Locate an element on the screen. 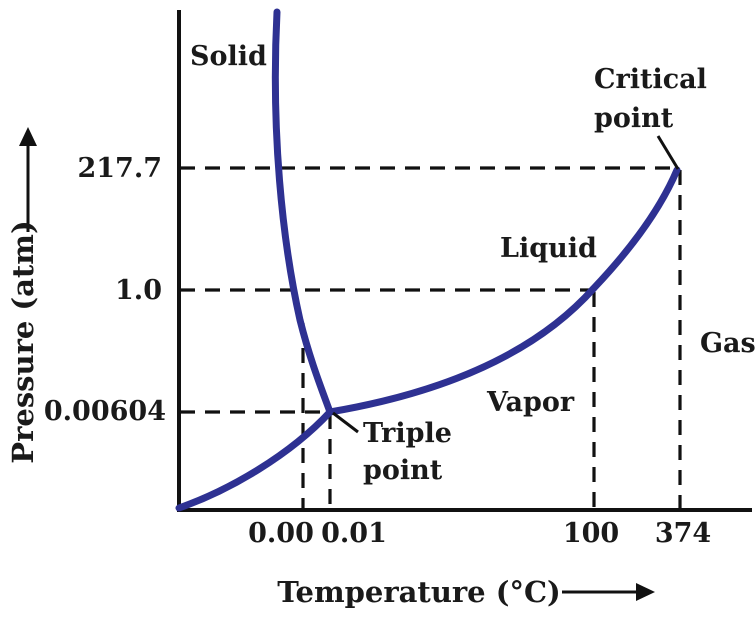 The image size is (755, 625). x-axis-title: Temperature (°C) is located at coordinates (419, 592).